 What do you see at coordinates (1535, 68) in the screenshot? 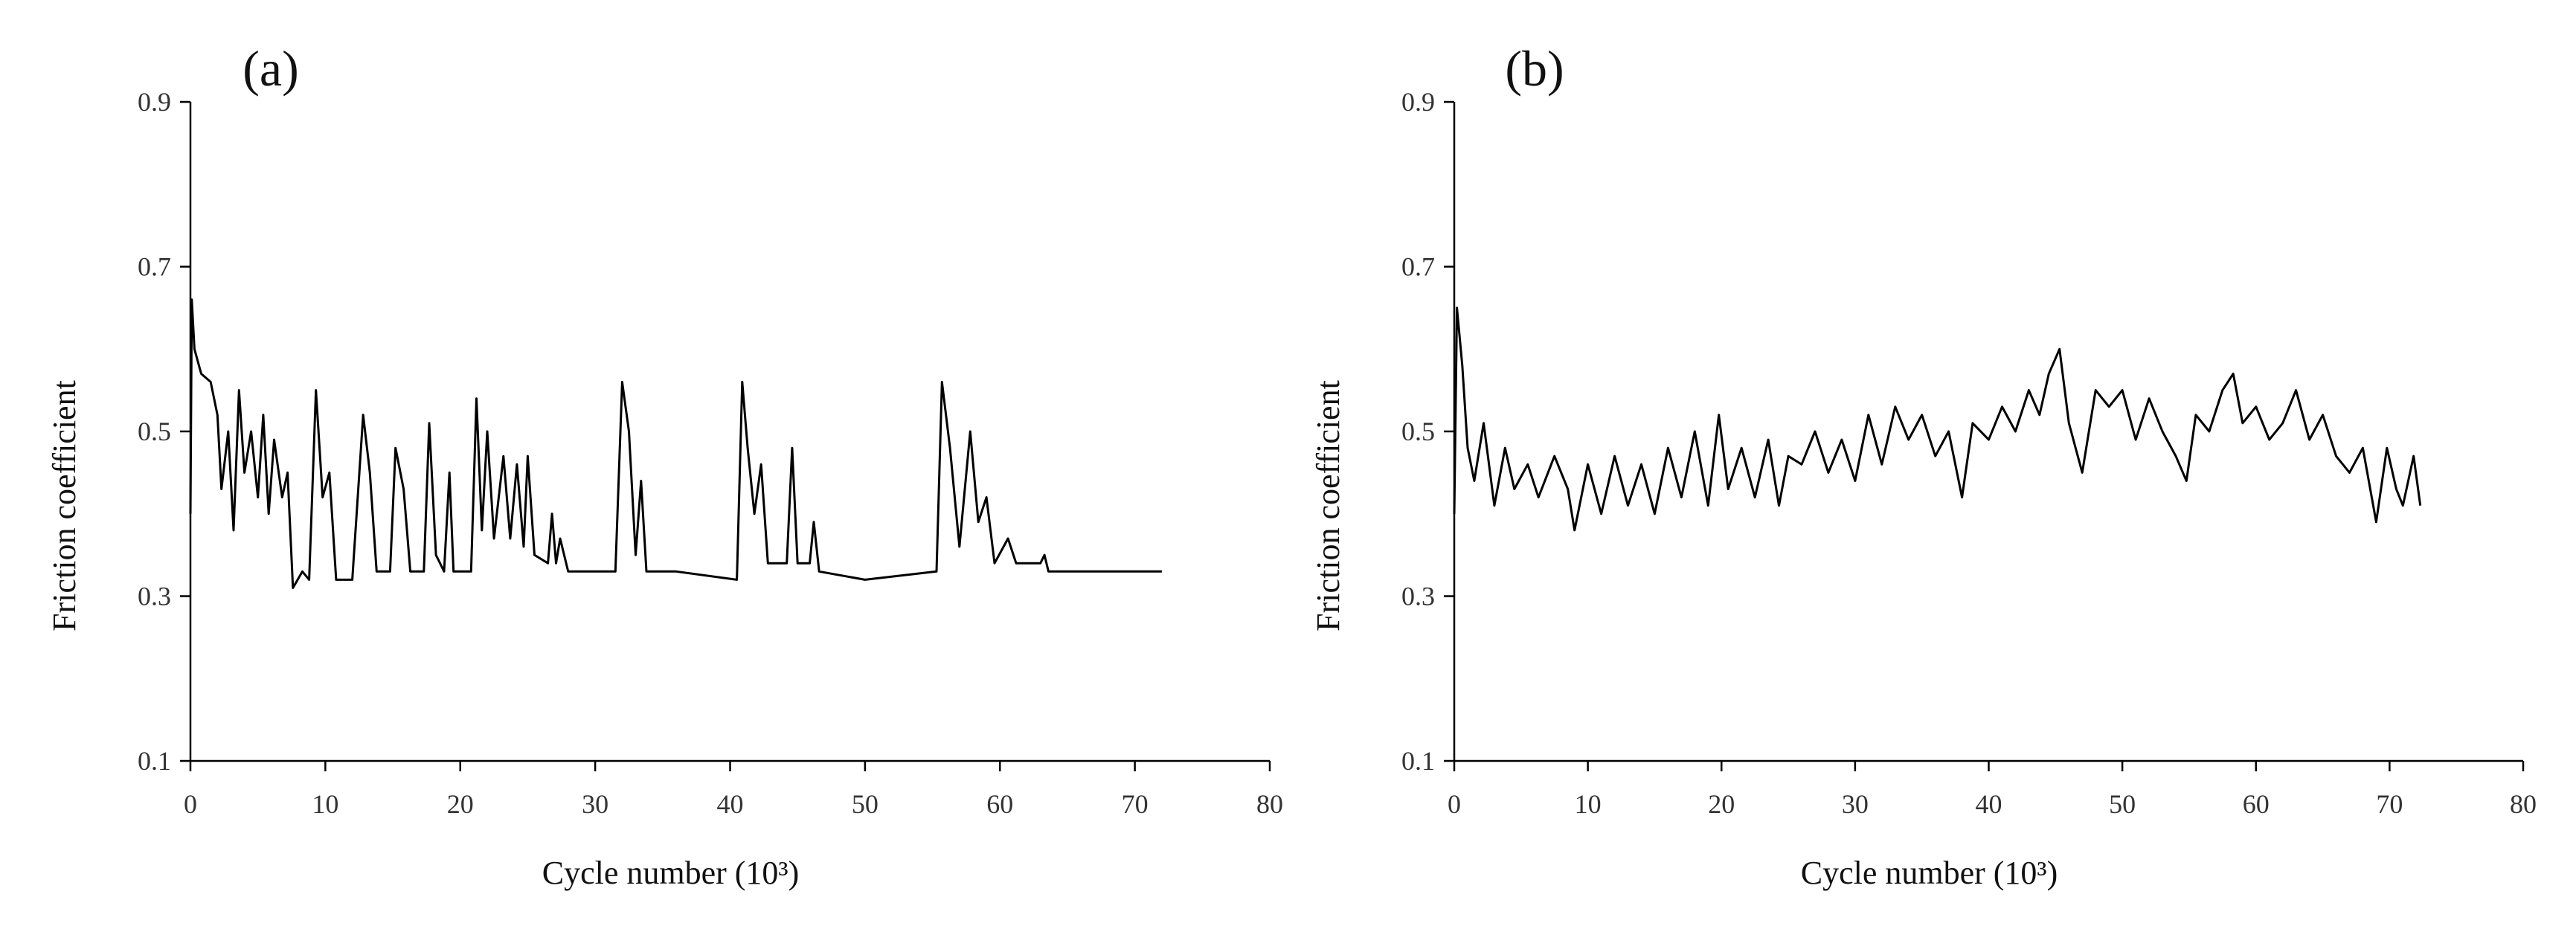
I see `panel-label: (b)` at bounding box center [1535, 68].